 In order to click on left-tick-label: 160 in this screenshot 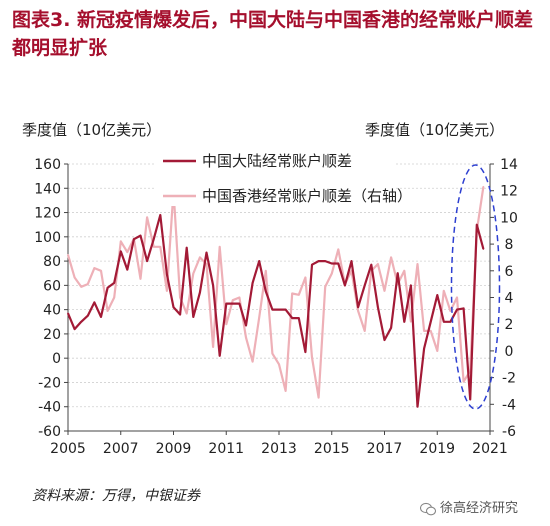, I will do `click(47, 165)`.